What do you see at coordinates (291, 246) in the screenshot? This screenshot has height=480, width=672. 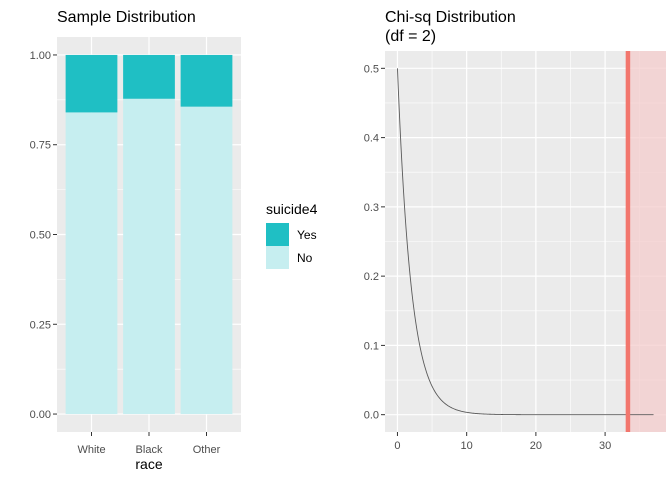 I see `legend-items: Yes No` at bounding box center [291, 246].